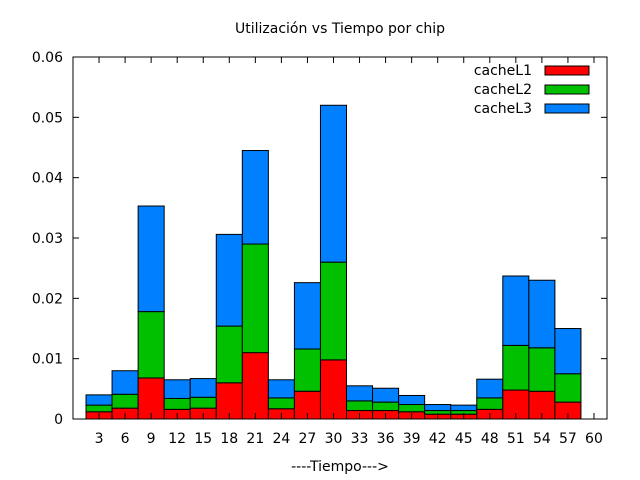 The height and width of the screenshot is (480, 640). Describe the element at coordinates (308, 439) in the screenshot. I see `x-tick-label: 27` at that location.